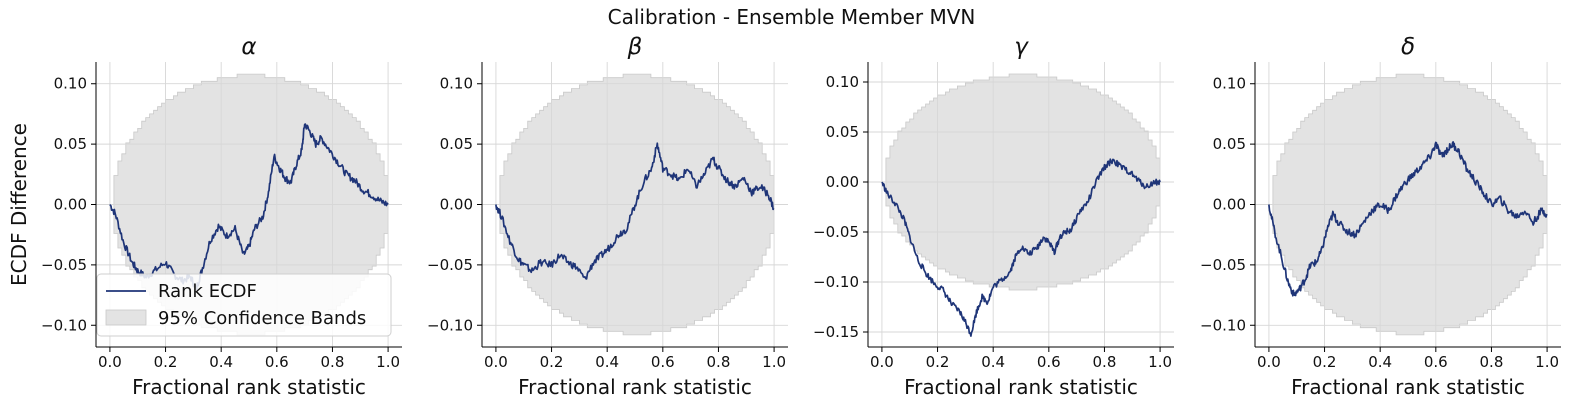 This screenshot has width=1583, height=413. What do you see at coordinates (635, 47) in the screenshot?
I see `subplot-title: β` at bounding box center [635, 47].